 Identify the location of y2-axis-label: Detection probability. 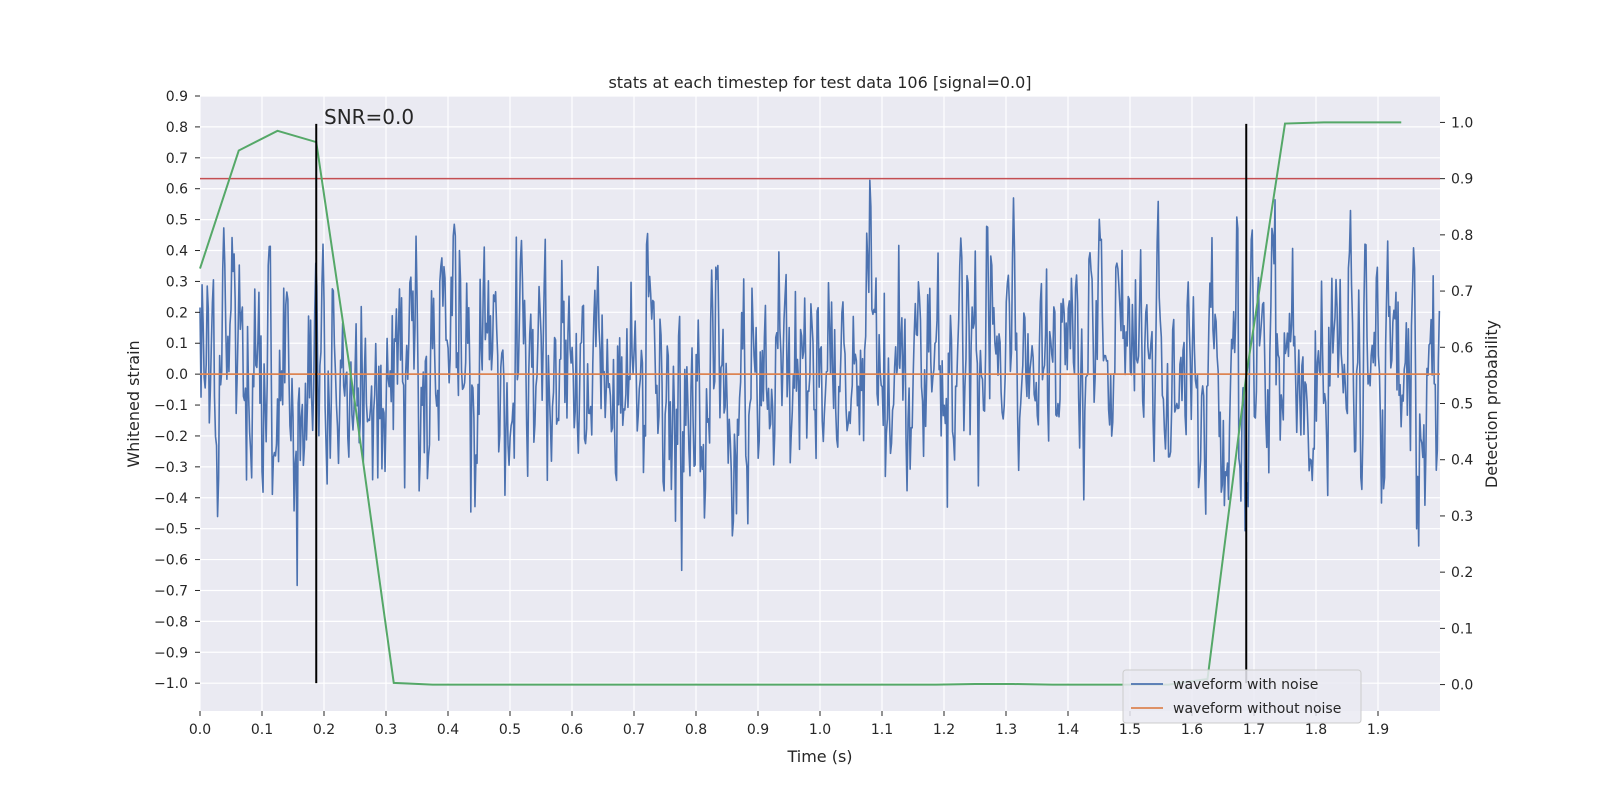
(1491, 404).